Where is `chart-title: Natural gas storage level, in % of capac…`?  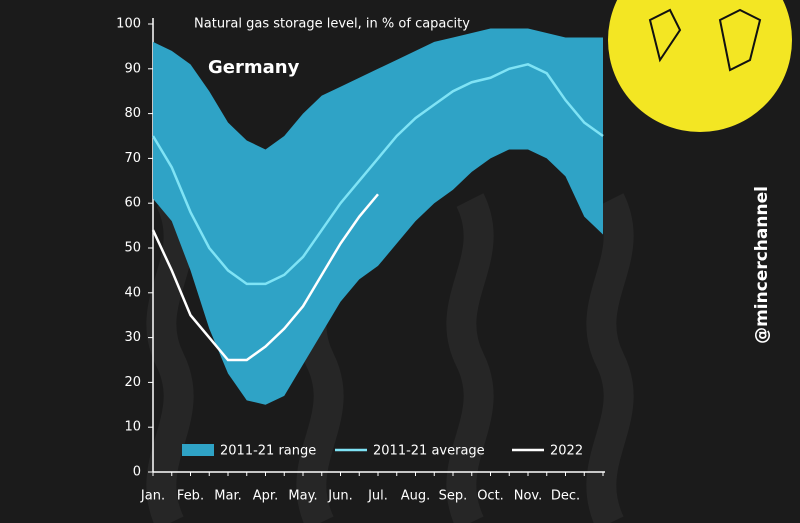 chart-title: Natural gas storage level, in % of capac… is located at coordinates (332, 24).